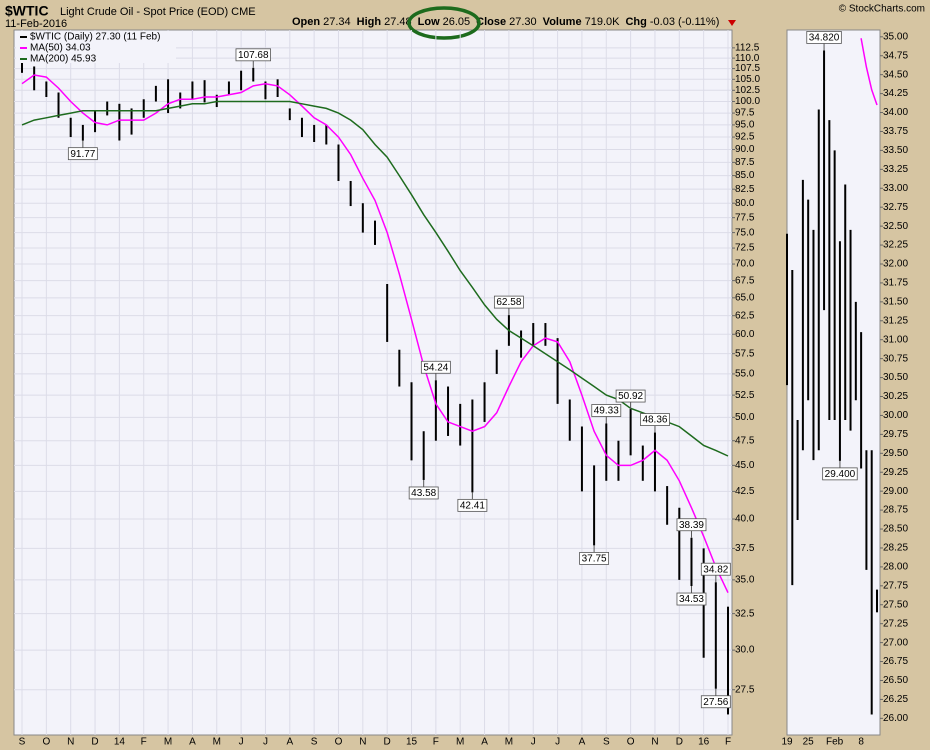 The image size is (930, 750). I want to click on y-tick-label: 100.0, so click(747, 101).